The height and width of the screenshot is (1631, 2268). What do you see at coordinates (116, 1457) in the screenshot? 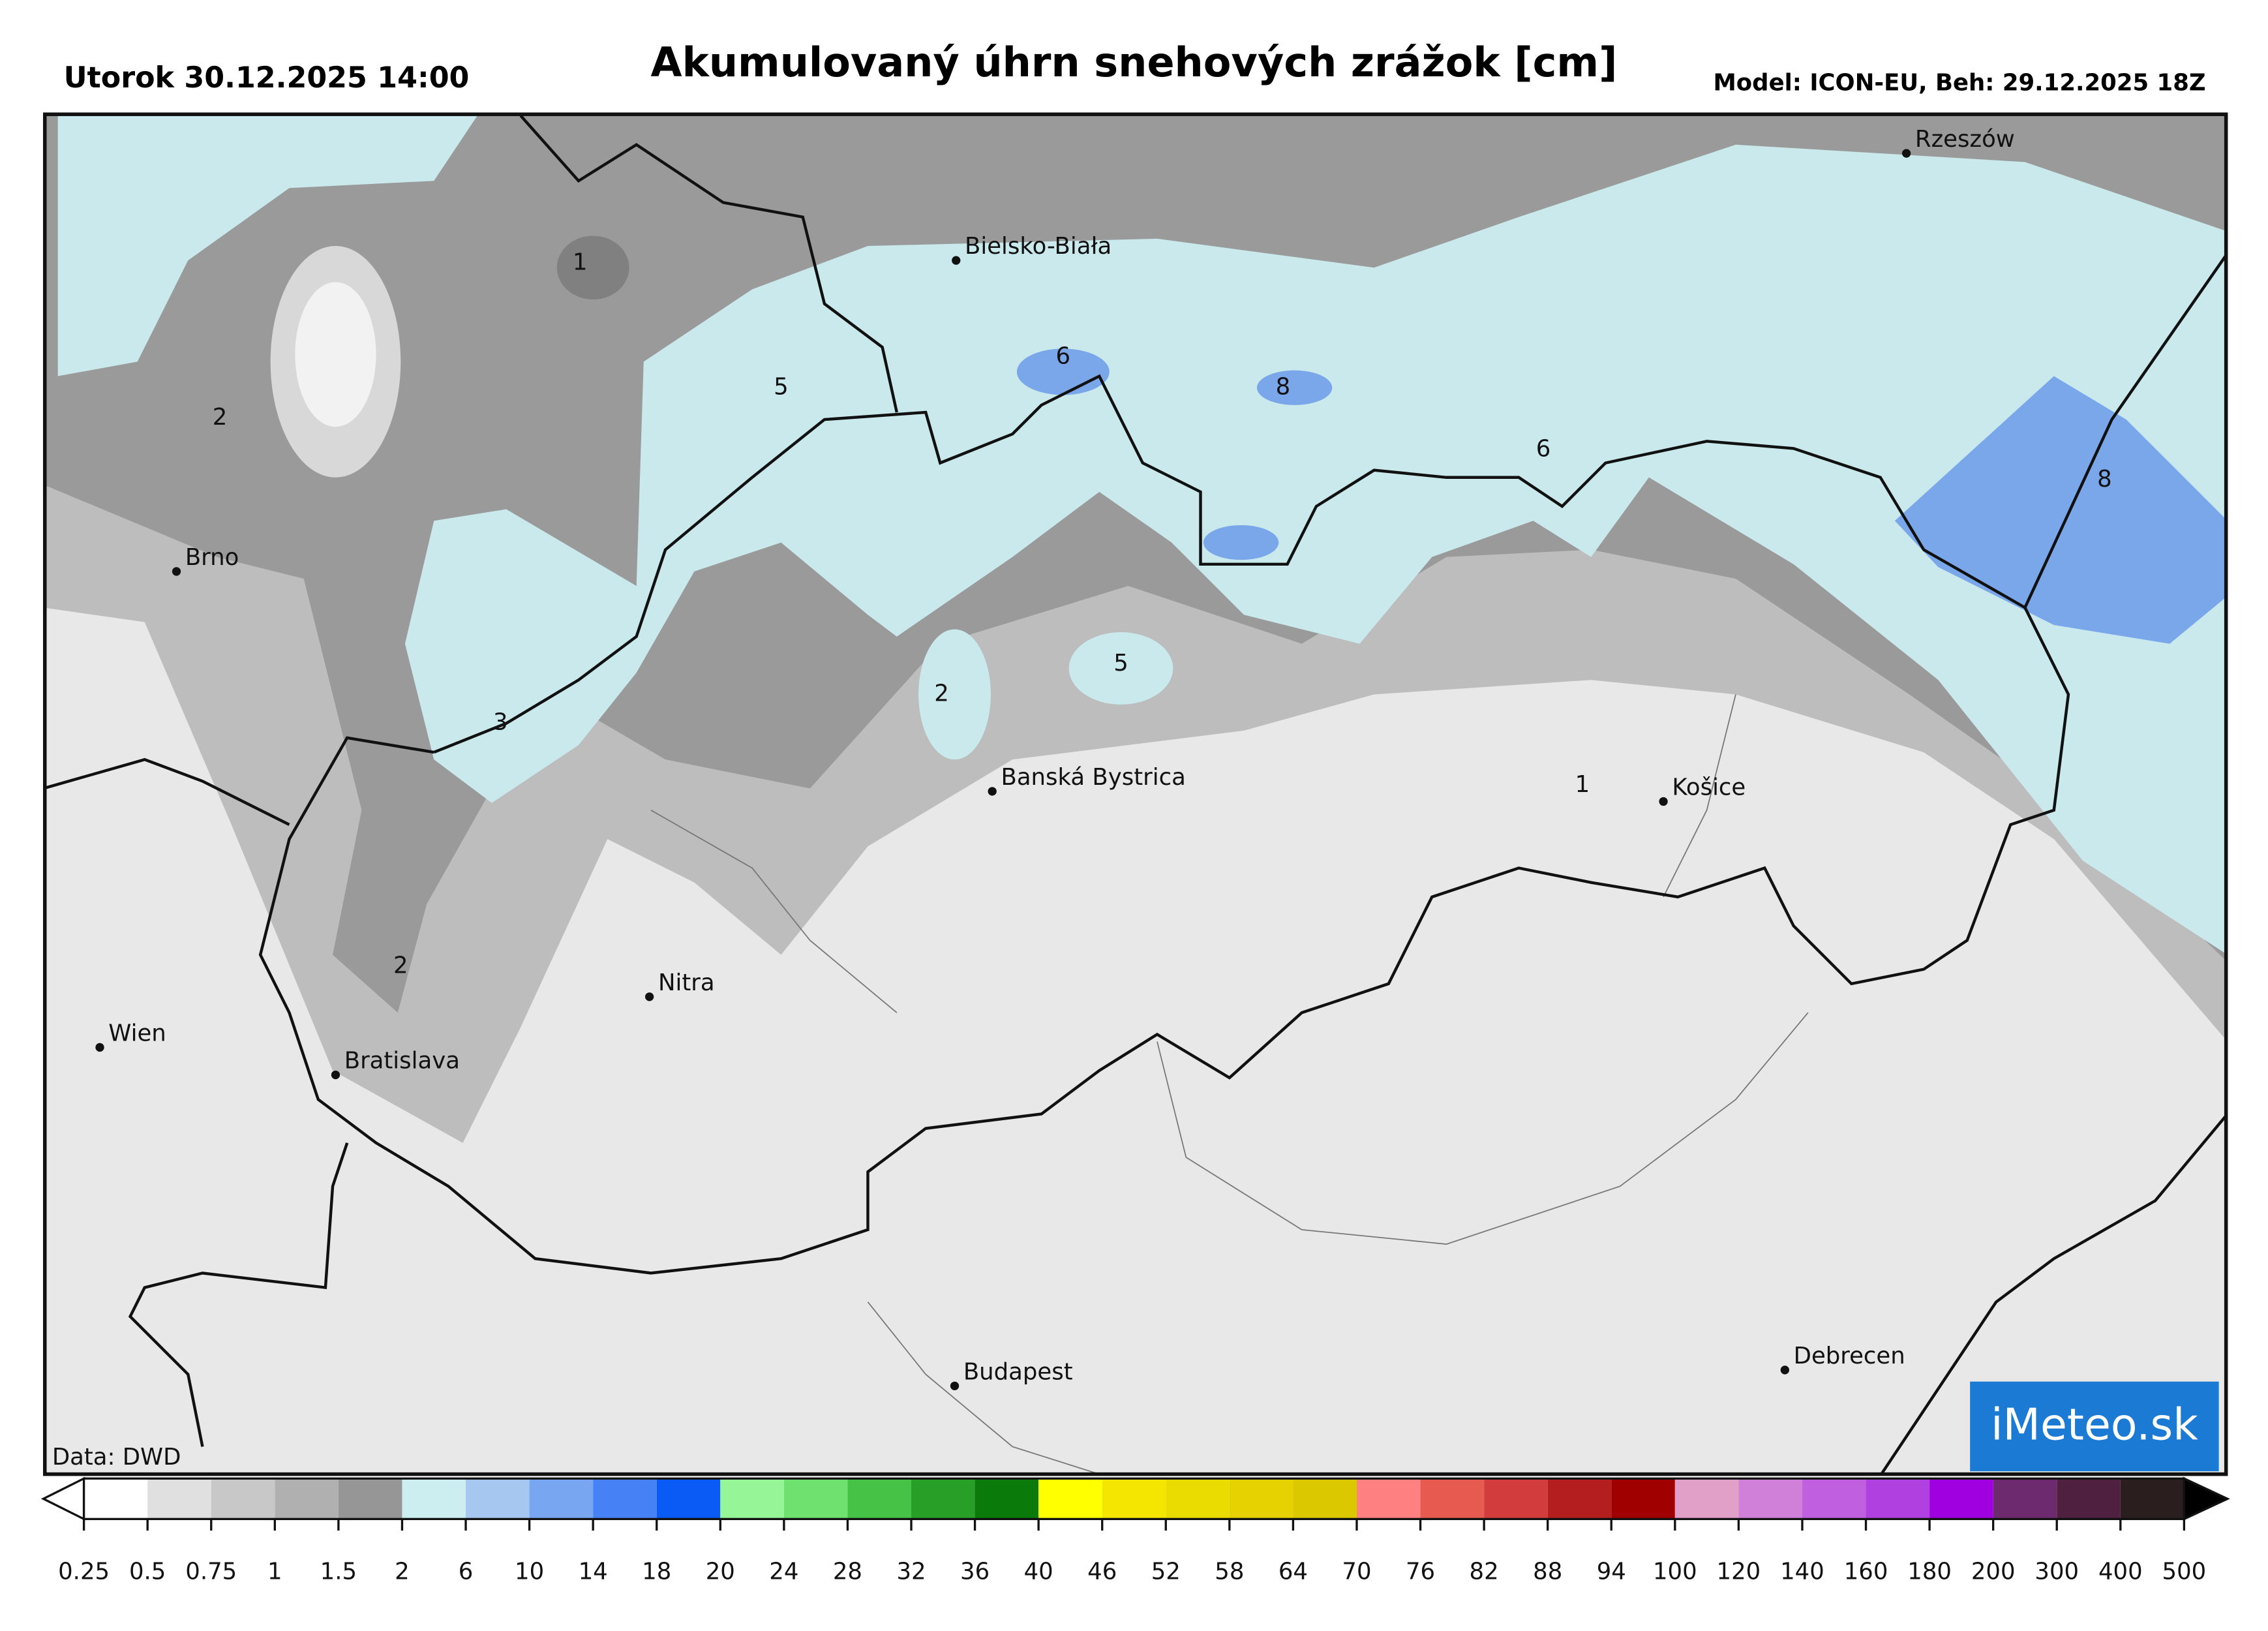
I see `data-source: Data: DWD` at bounding box center [116, 1457].